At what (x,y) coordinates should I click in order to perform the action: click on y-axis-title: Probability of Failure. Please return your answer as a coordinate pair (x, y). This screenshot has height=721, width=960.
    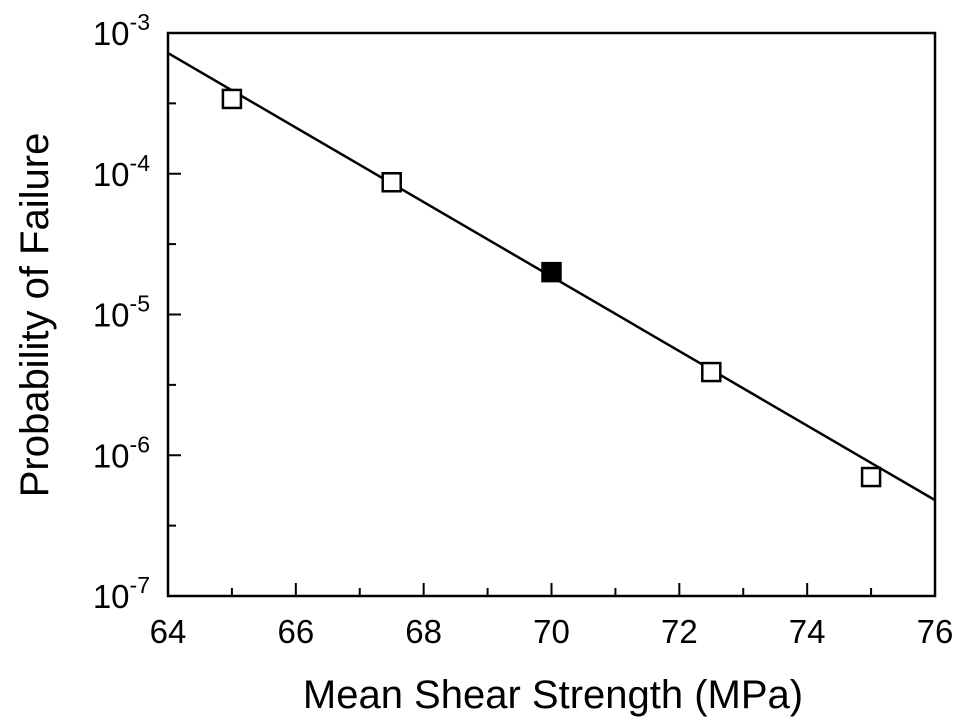
    Looking at the image, I should click on (35, 315).